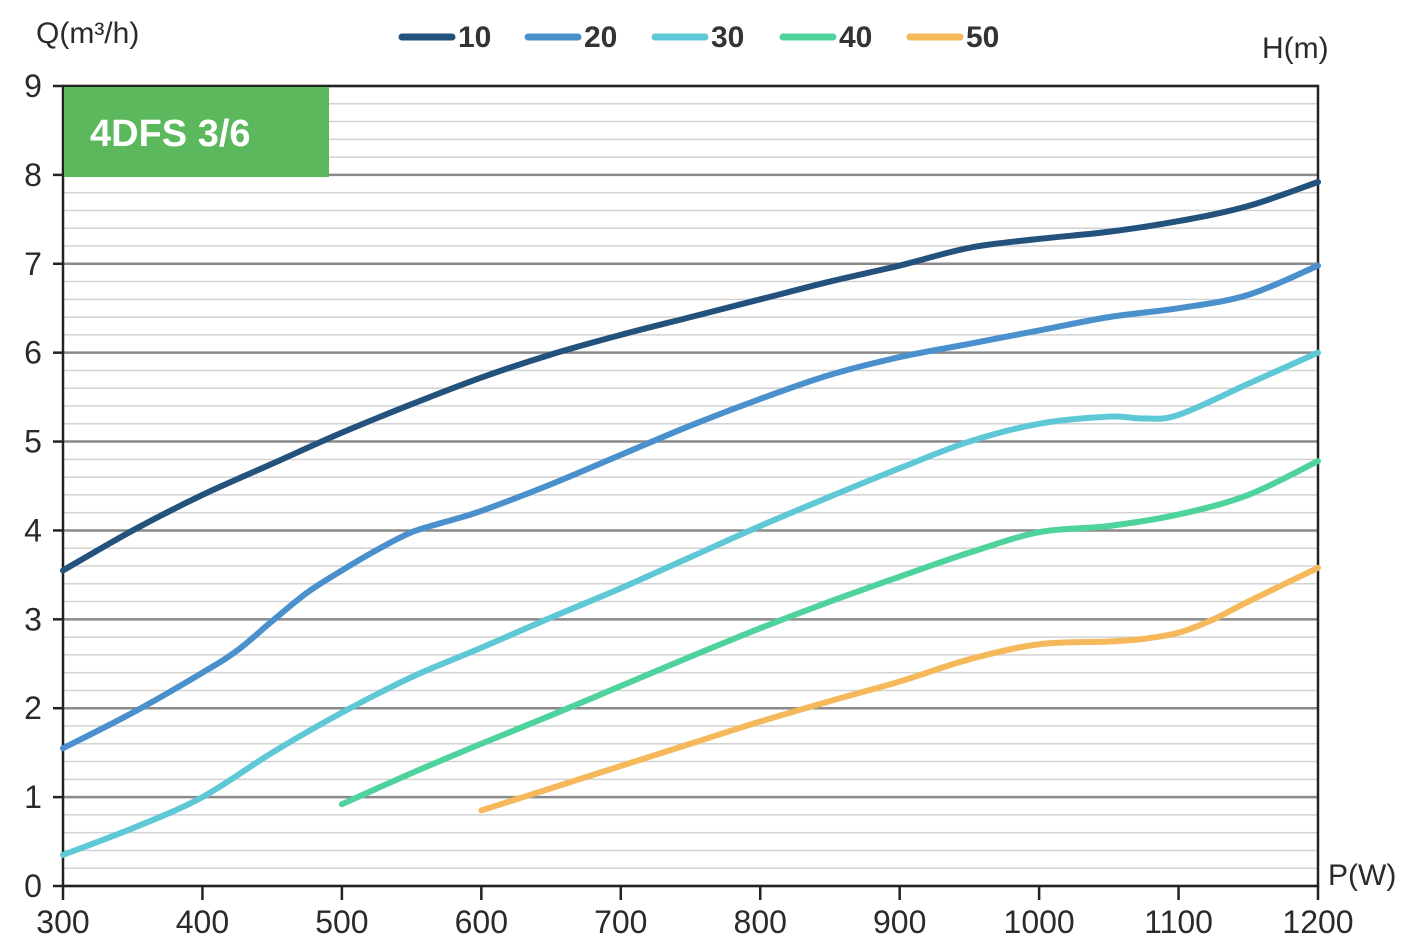 Image resolution: width=1404 pixels, height=949 pixels. I want to click on x-tick-label: 700, so click(620, 922).